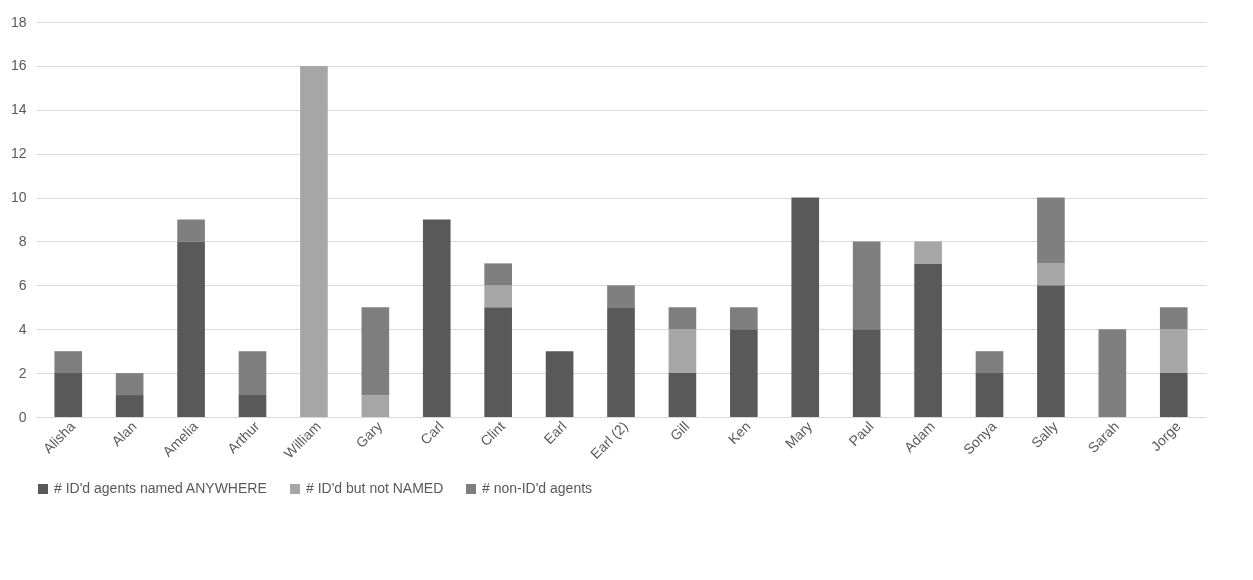 This screenshot has height=580, width=1253. I want to click on y-tick-label: 6, so click(22, 284).